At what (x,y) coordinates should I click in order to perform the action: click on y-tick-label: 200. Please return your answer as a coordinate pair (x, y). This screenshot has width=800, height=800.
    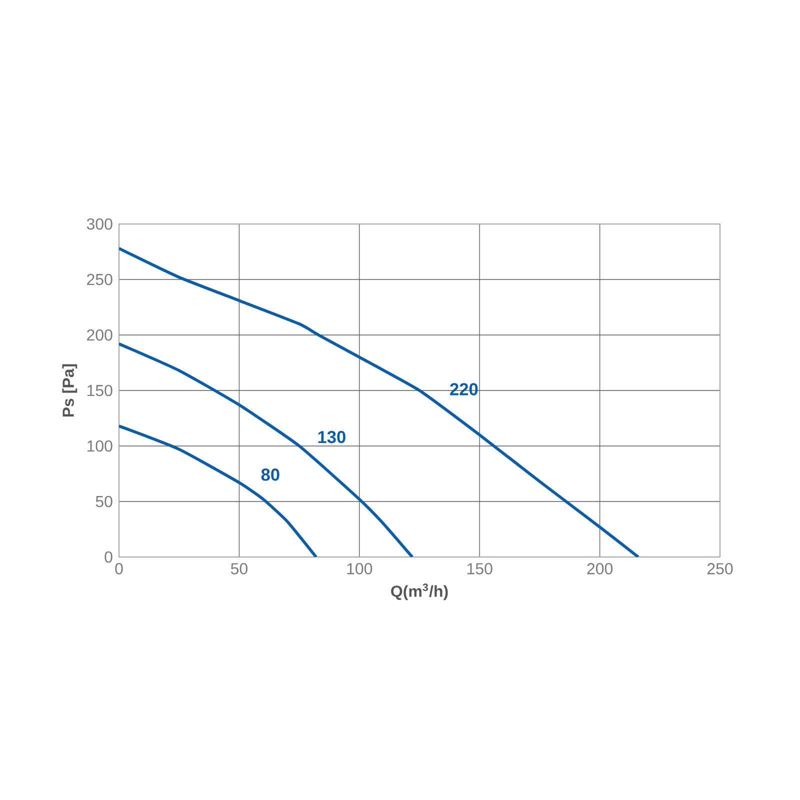
    Looking at the image, I should click on (99, 335).